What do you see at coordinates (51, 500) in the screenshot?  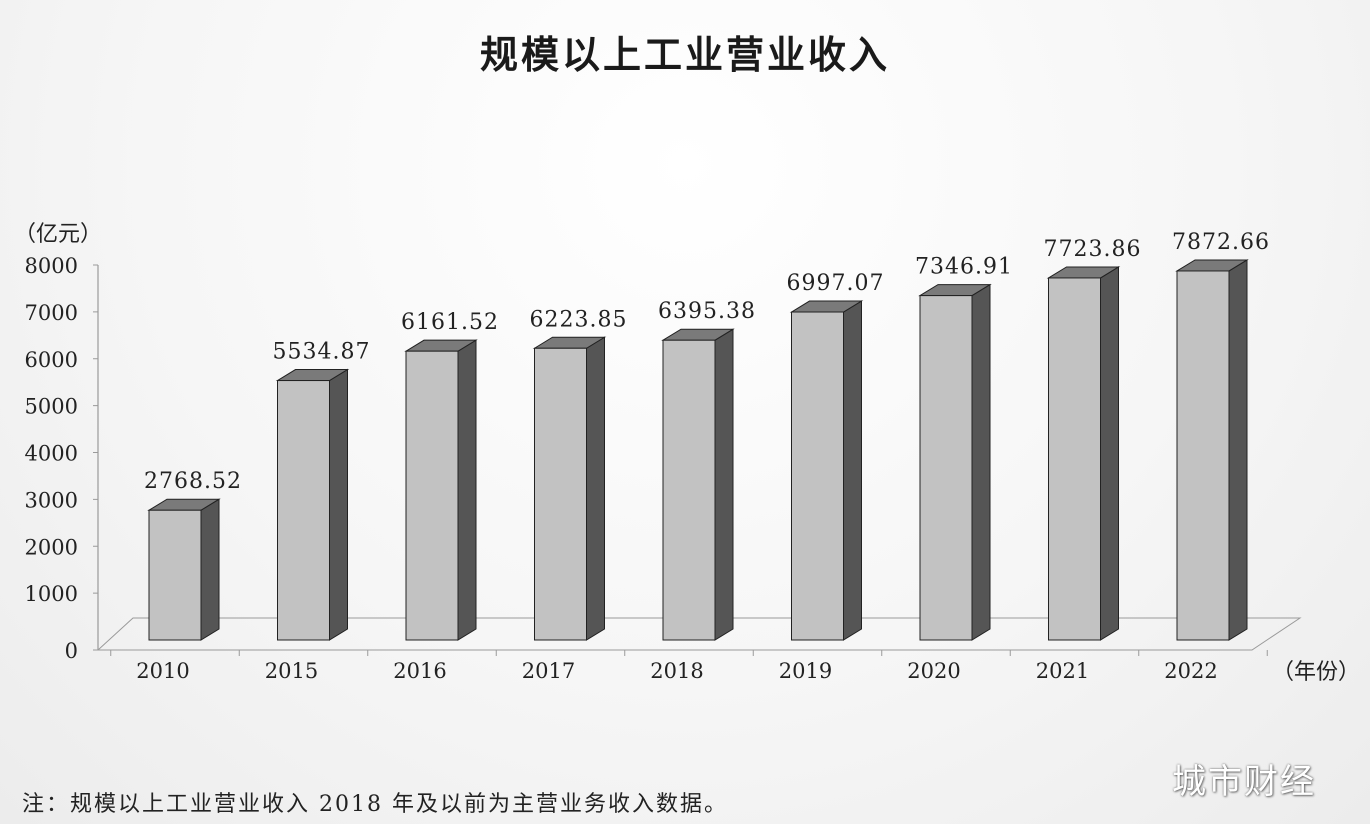 I see `y-tick-label: 3000` at bounding box center [51, 500].